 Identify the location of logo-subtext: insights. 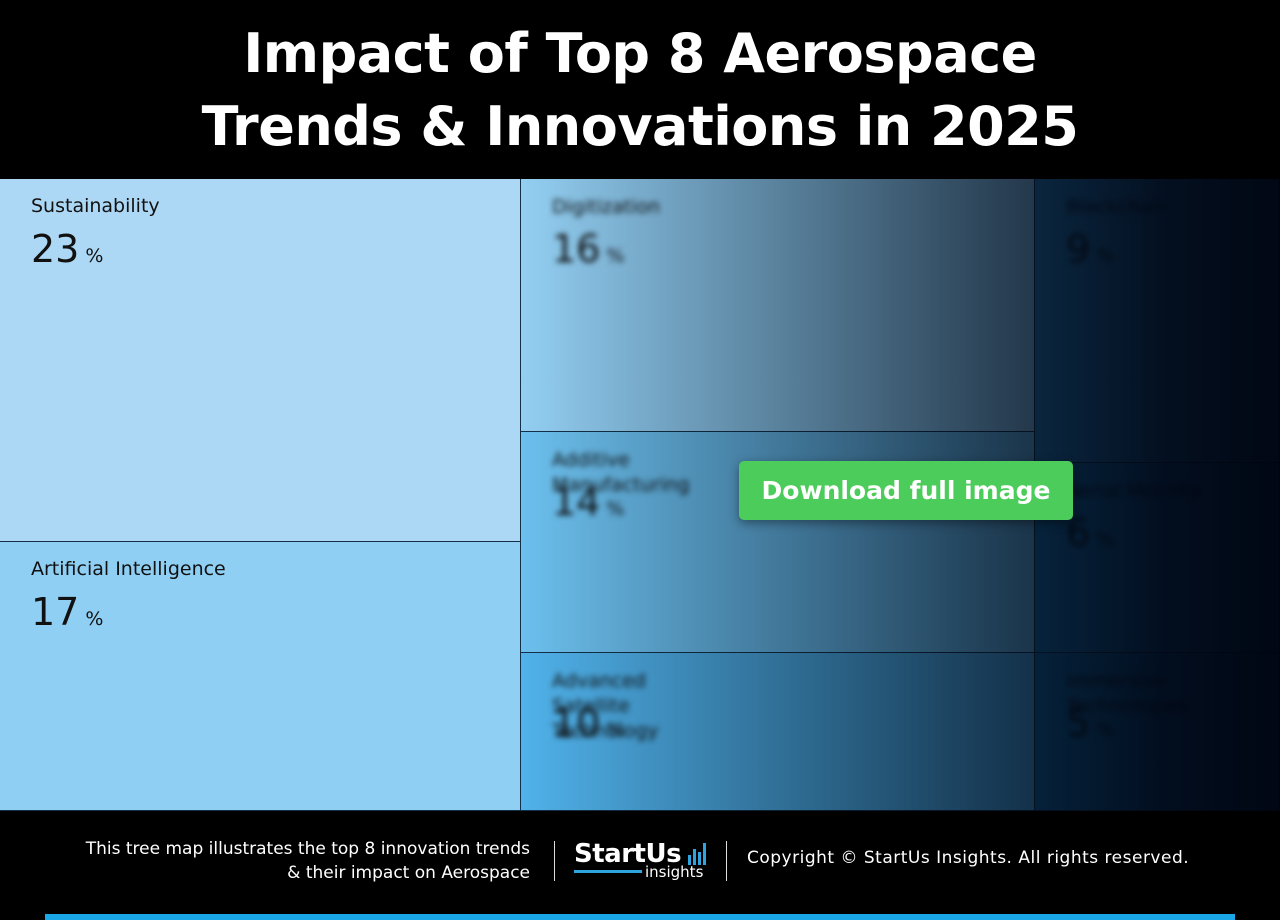
(674, 872).